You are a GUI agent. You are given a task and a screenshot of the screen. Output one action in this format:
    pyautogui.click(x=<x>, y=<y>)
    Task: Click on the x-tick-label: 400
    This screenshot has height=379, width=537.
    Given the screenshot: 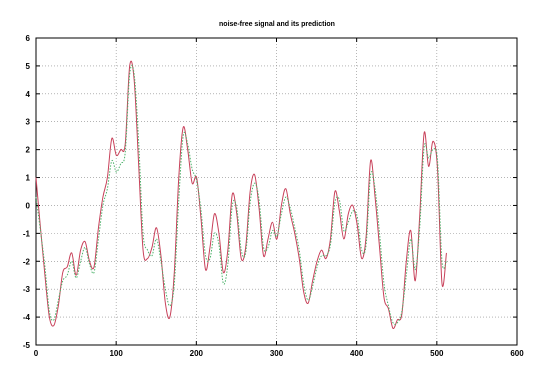 What is the action you would take?
    pyautogui.click(x=357, y=353)
    